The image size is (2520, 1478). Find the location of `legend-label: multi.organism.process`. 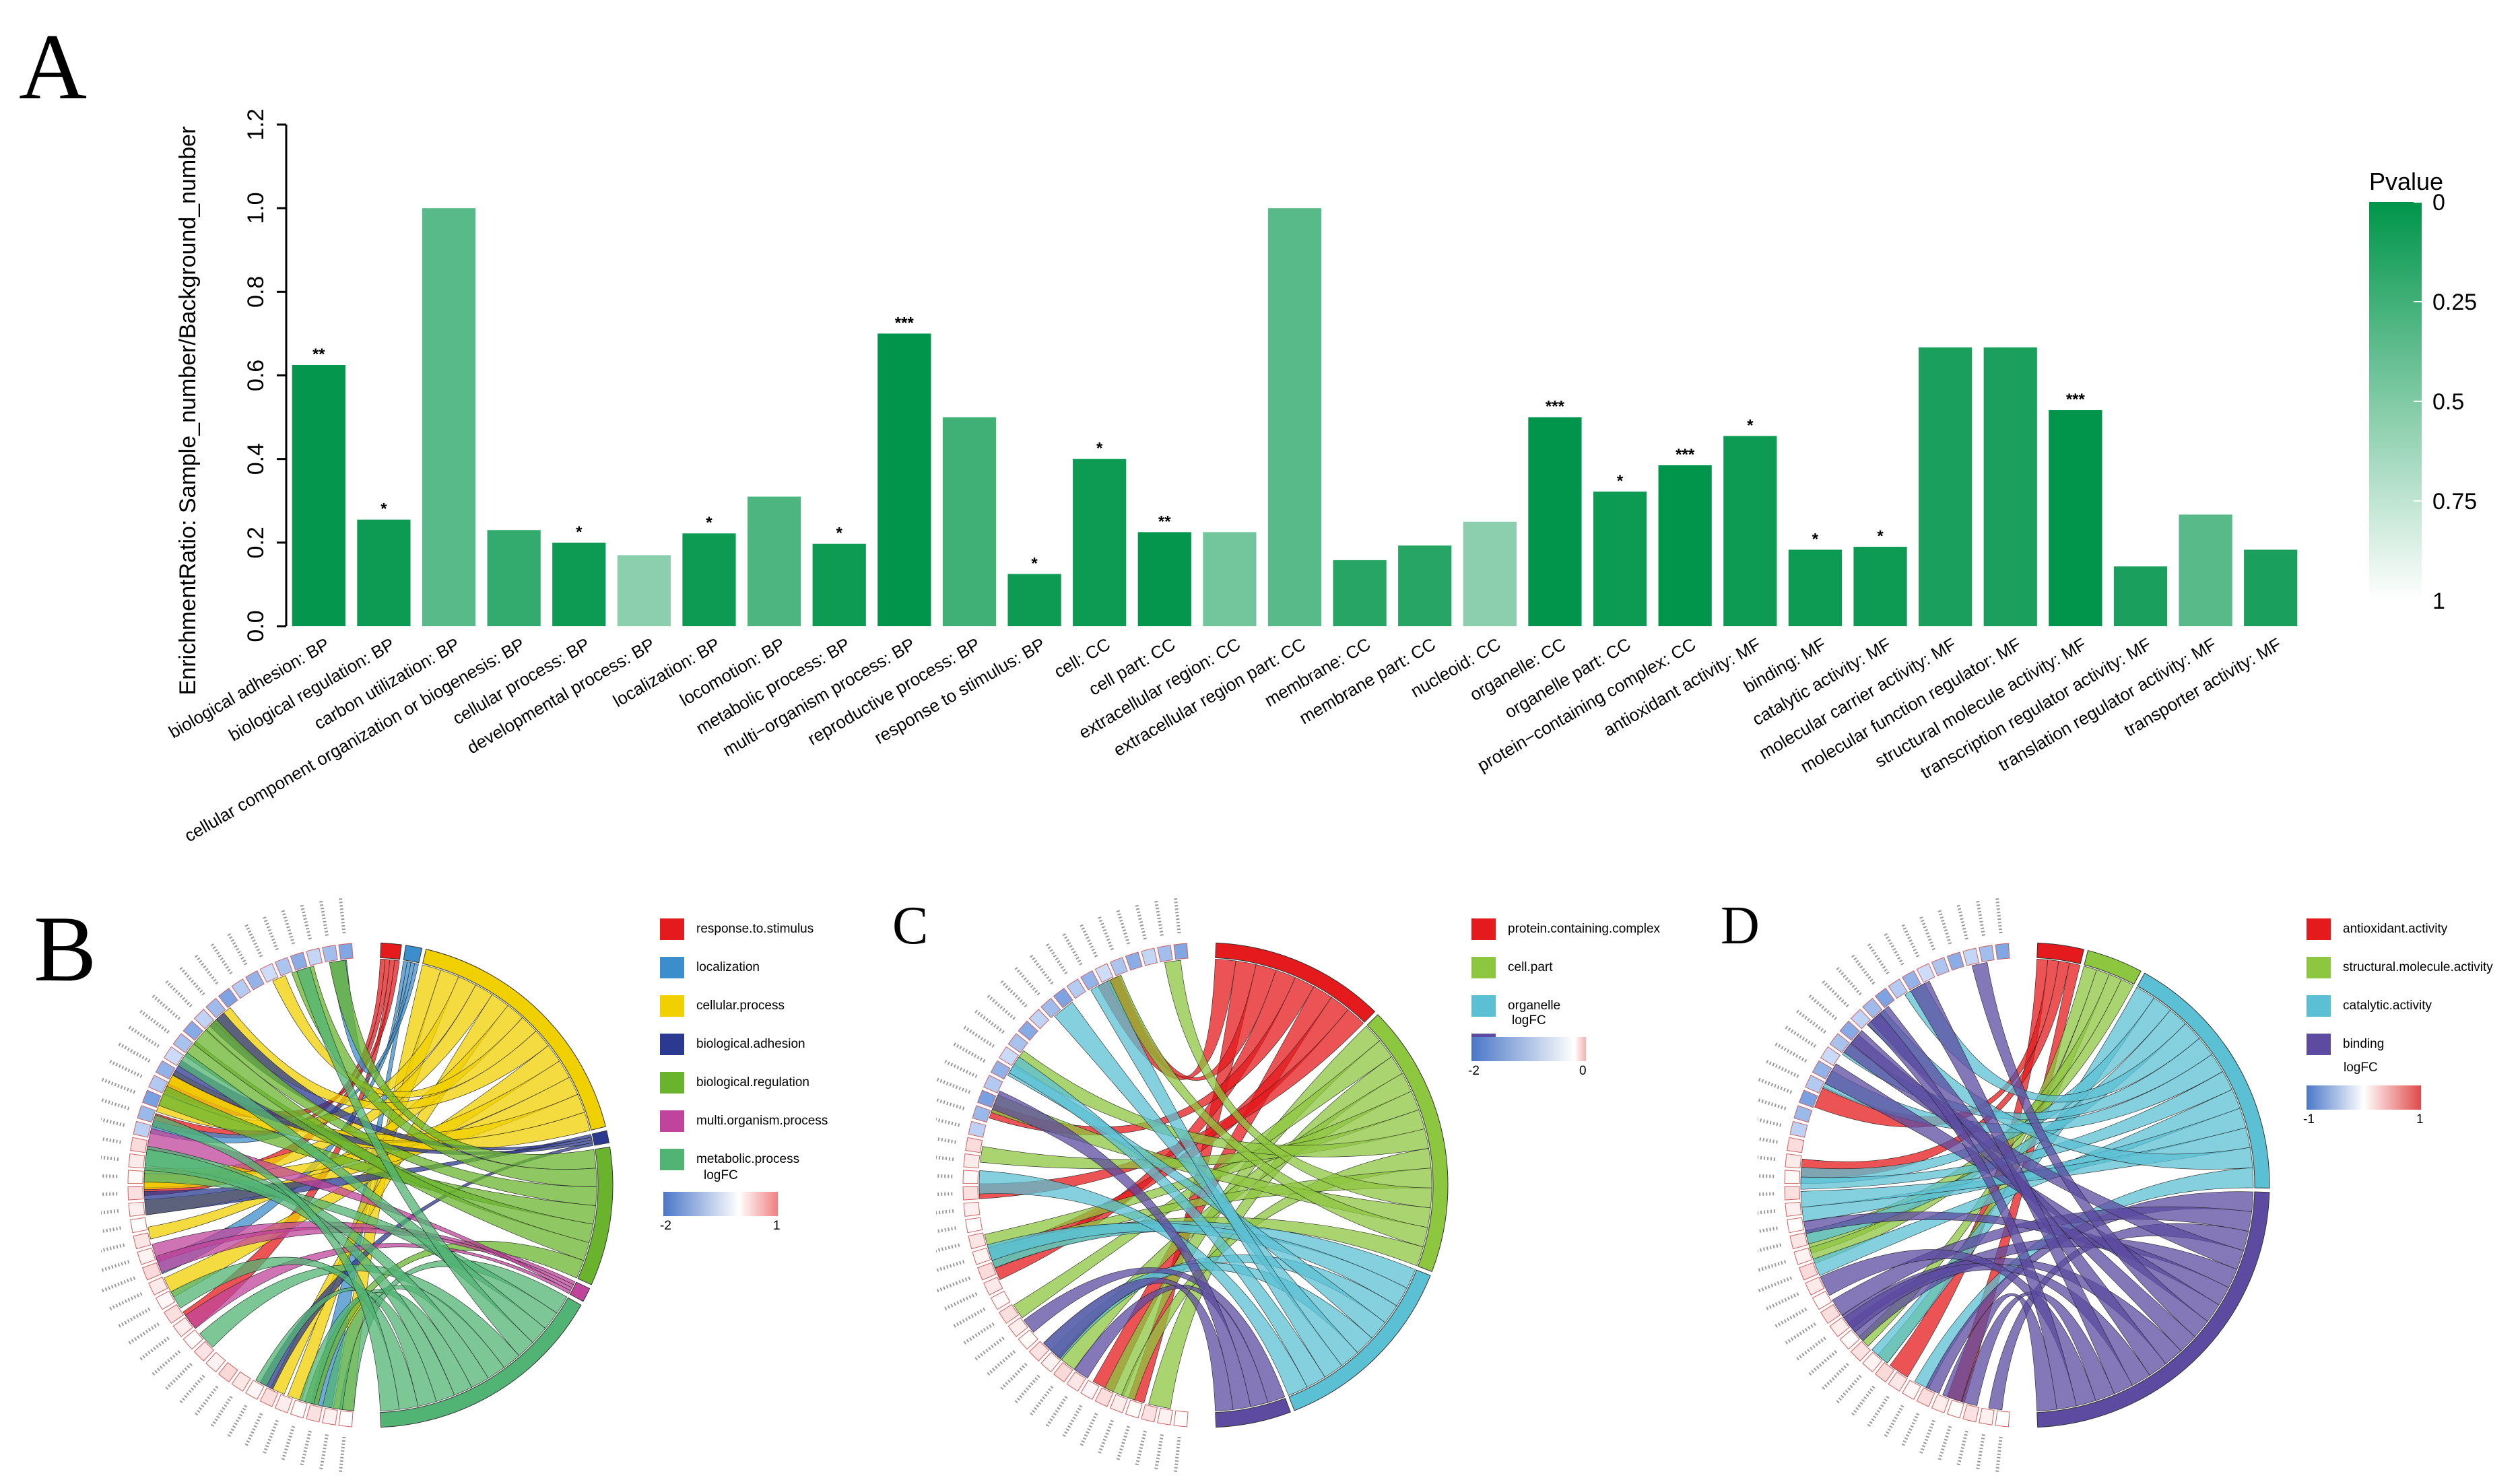

legend-label: multi.organism.process is located at coordinates (762, 1121).